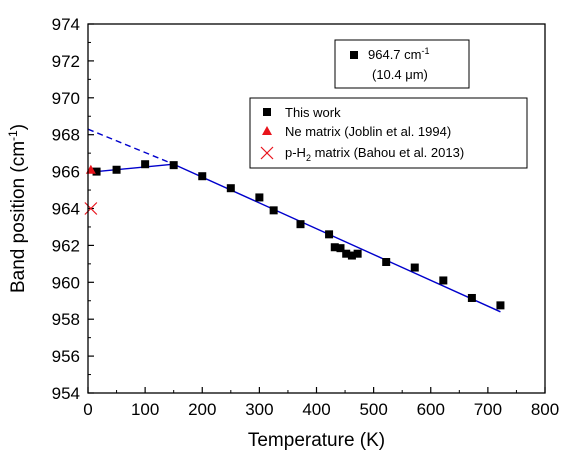  Describe the element at coordinates (387, 152) in the screenshot. I see `legend-label-ph2-rest: matrix (Bahou et al. 2013)` at that location.